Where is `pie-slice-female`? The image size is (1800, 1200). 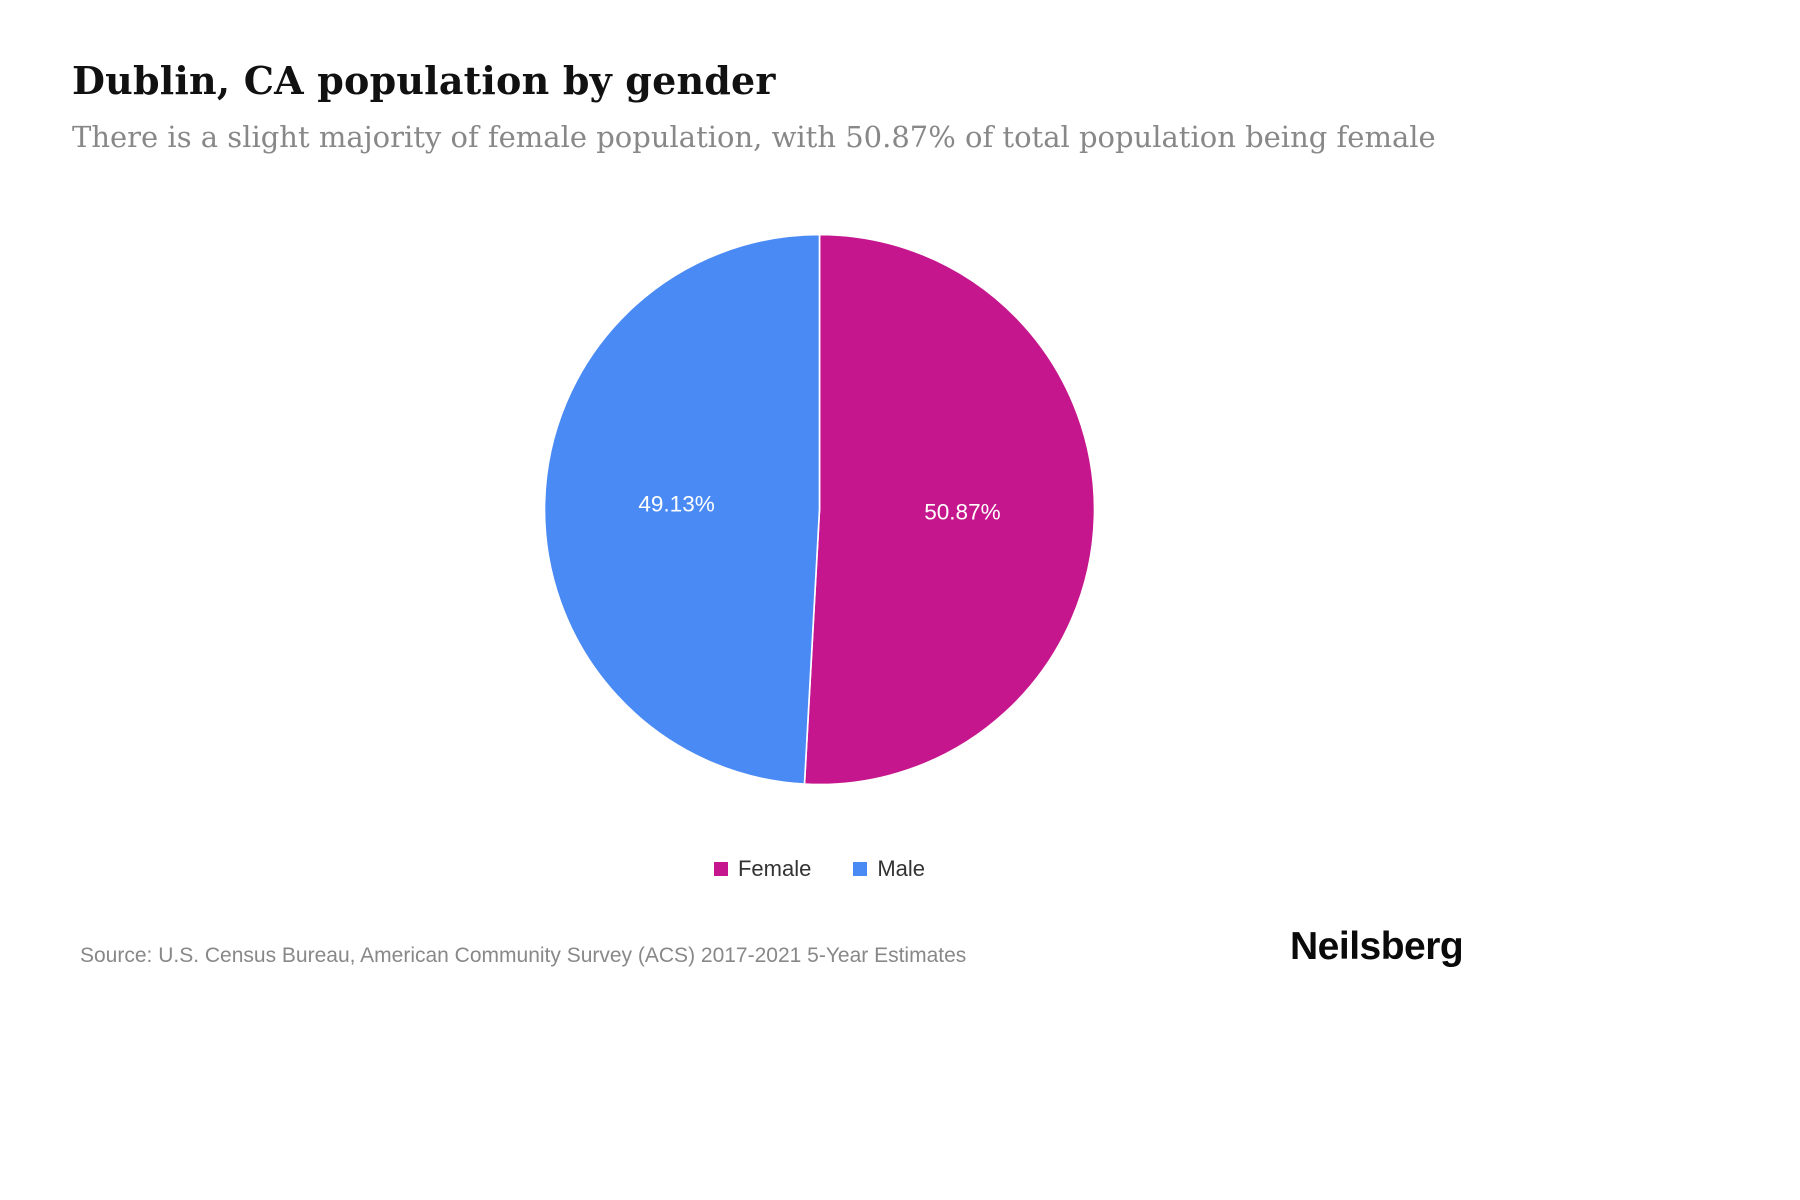
pie-slice-female is located at coordinates (949, 509).